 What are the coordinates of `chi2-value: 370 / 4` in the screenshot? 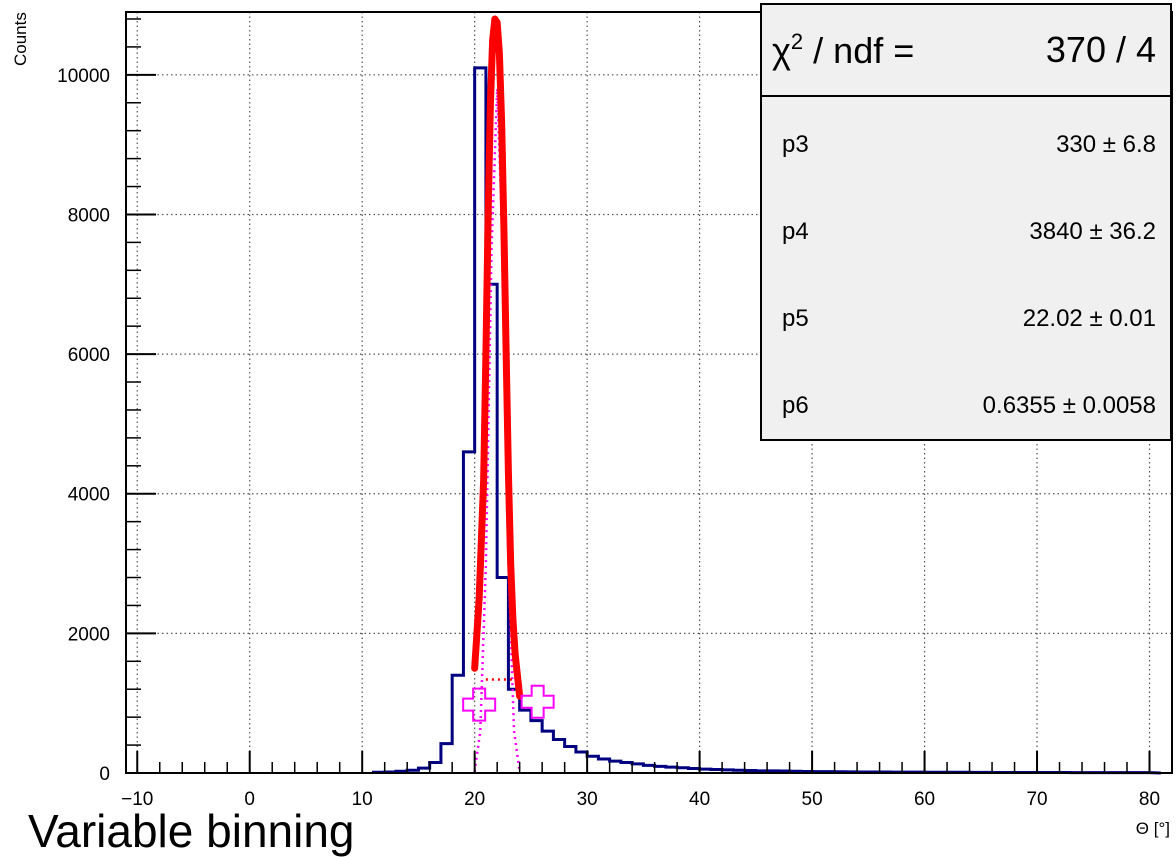 It's located at (1100, 49).